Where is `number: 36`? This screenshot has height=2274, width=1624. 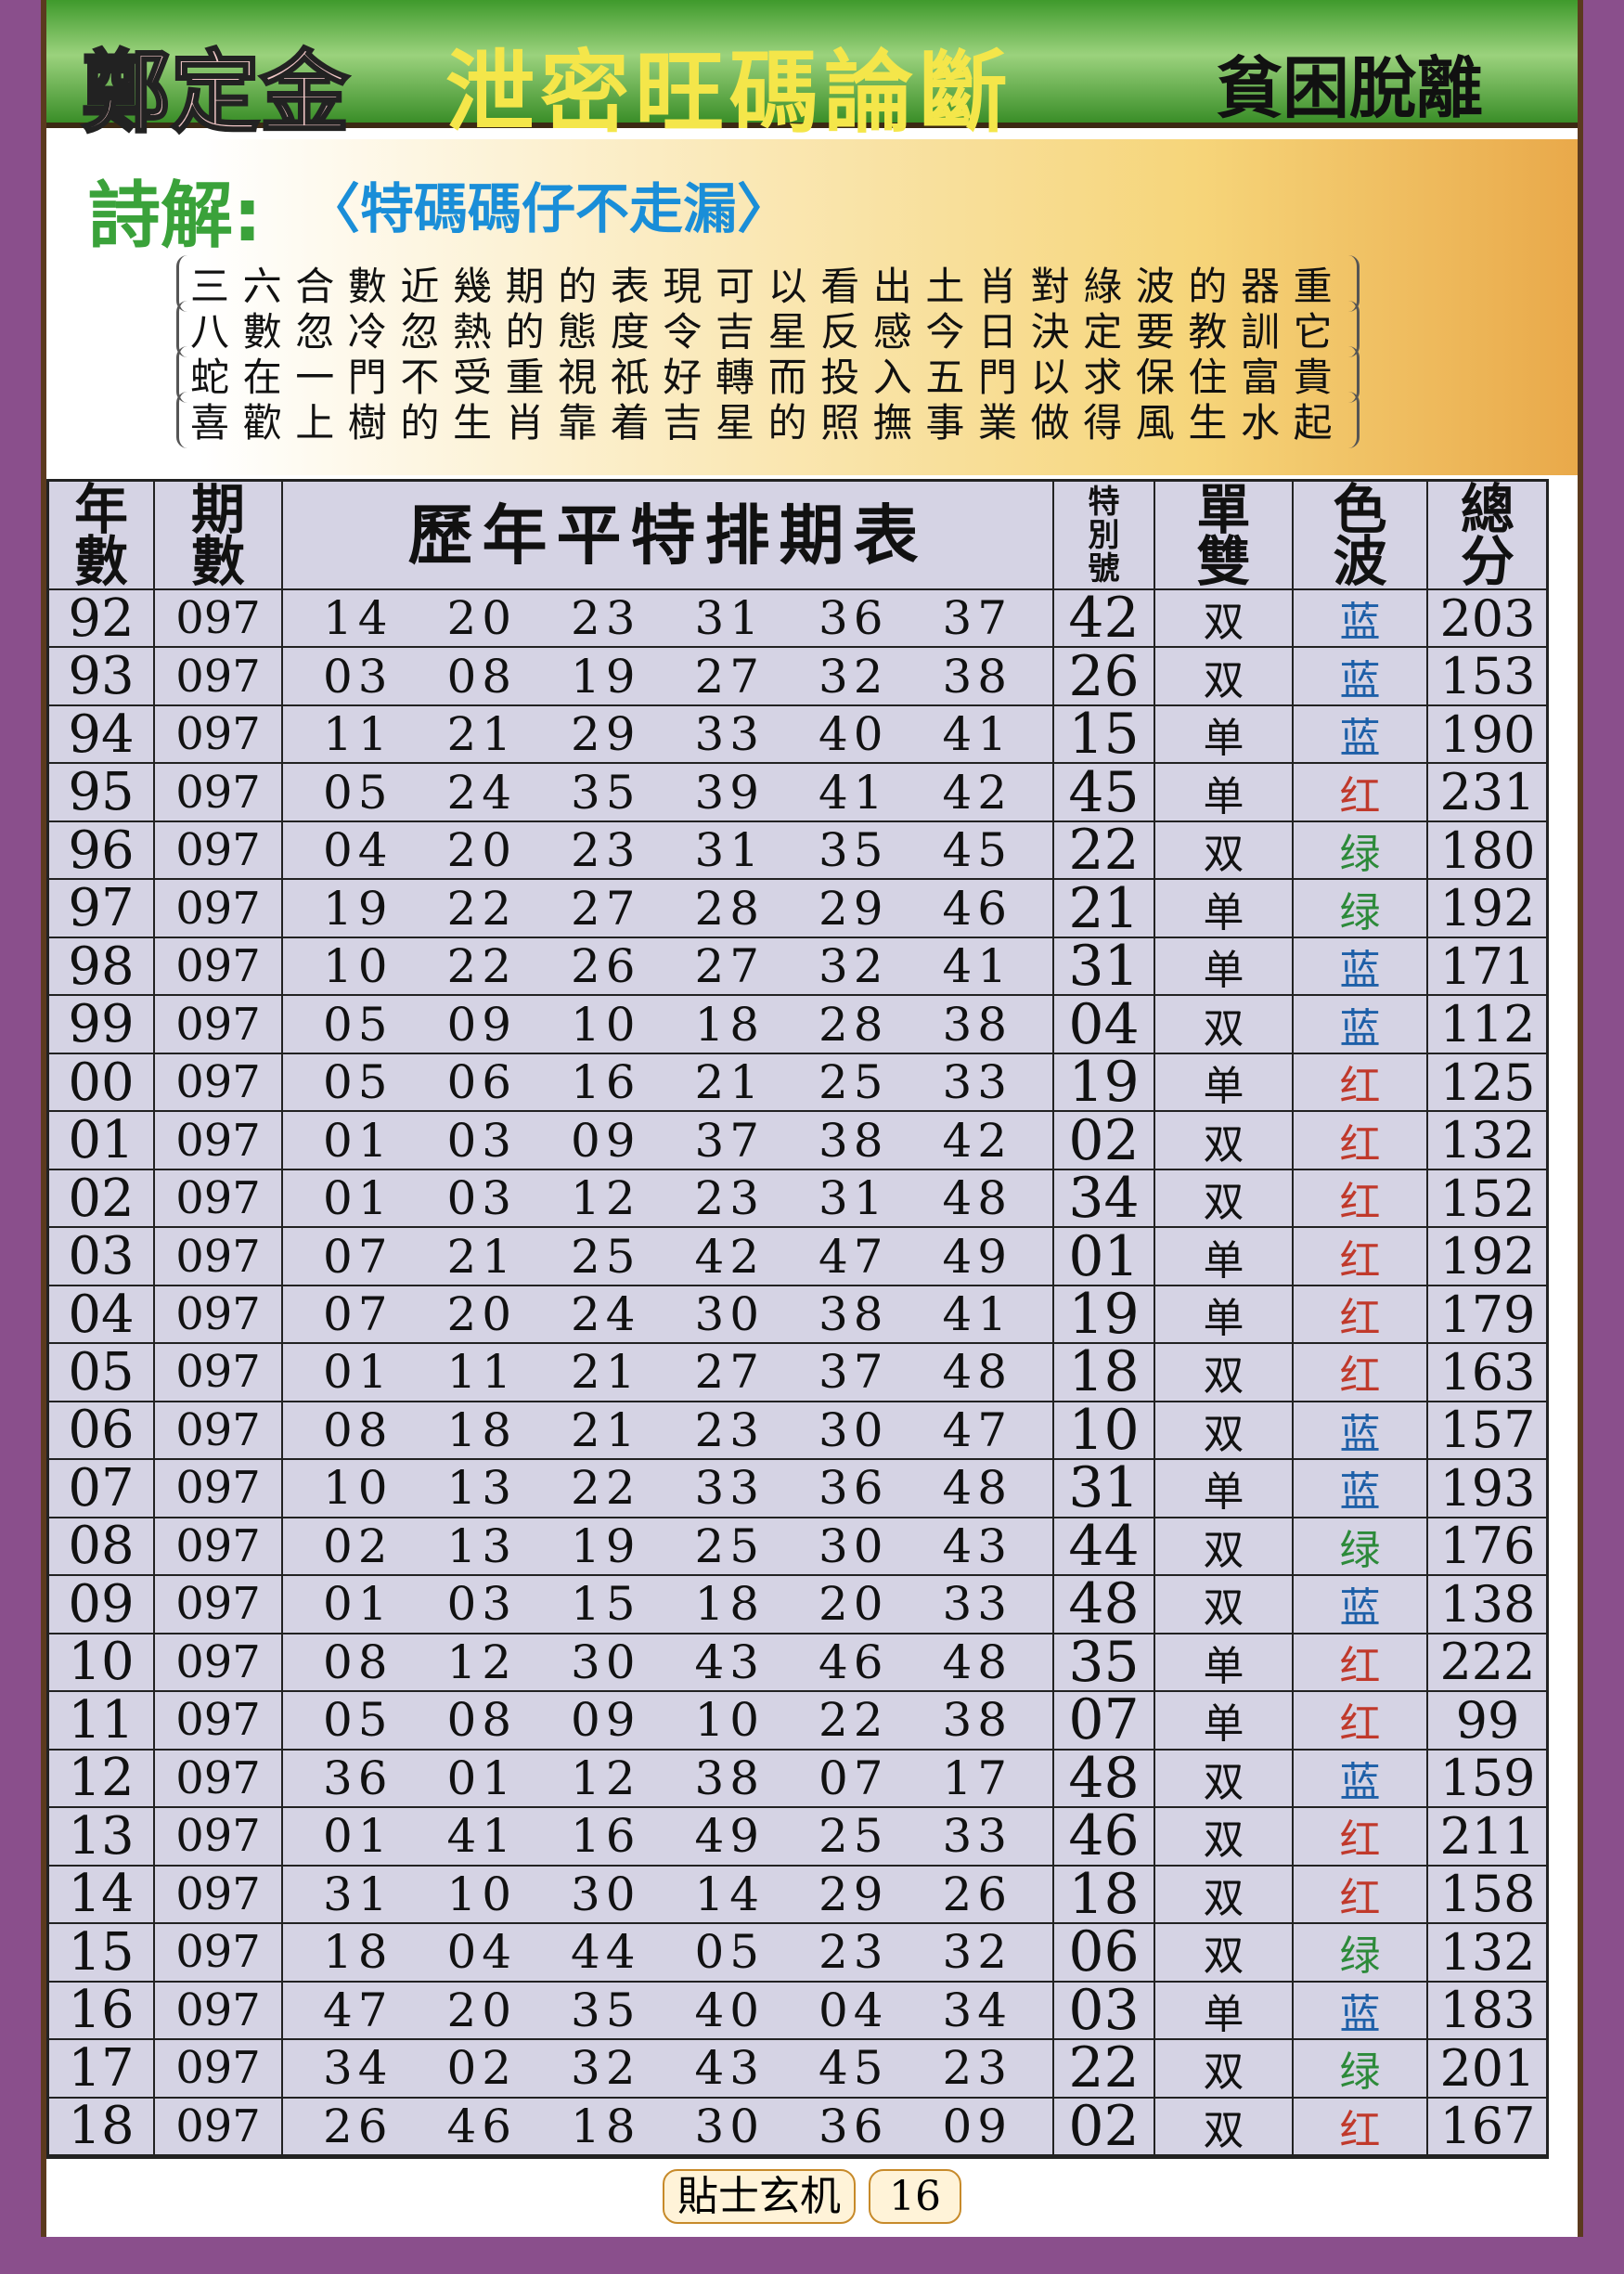 number: 36 is located at coordinates (854, 2126).